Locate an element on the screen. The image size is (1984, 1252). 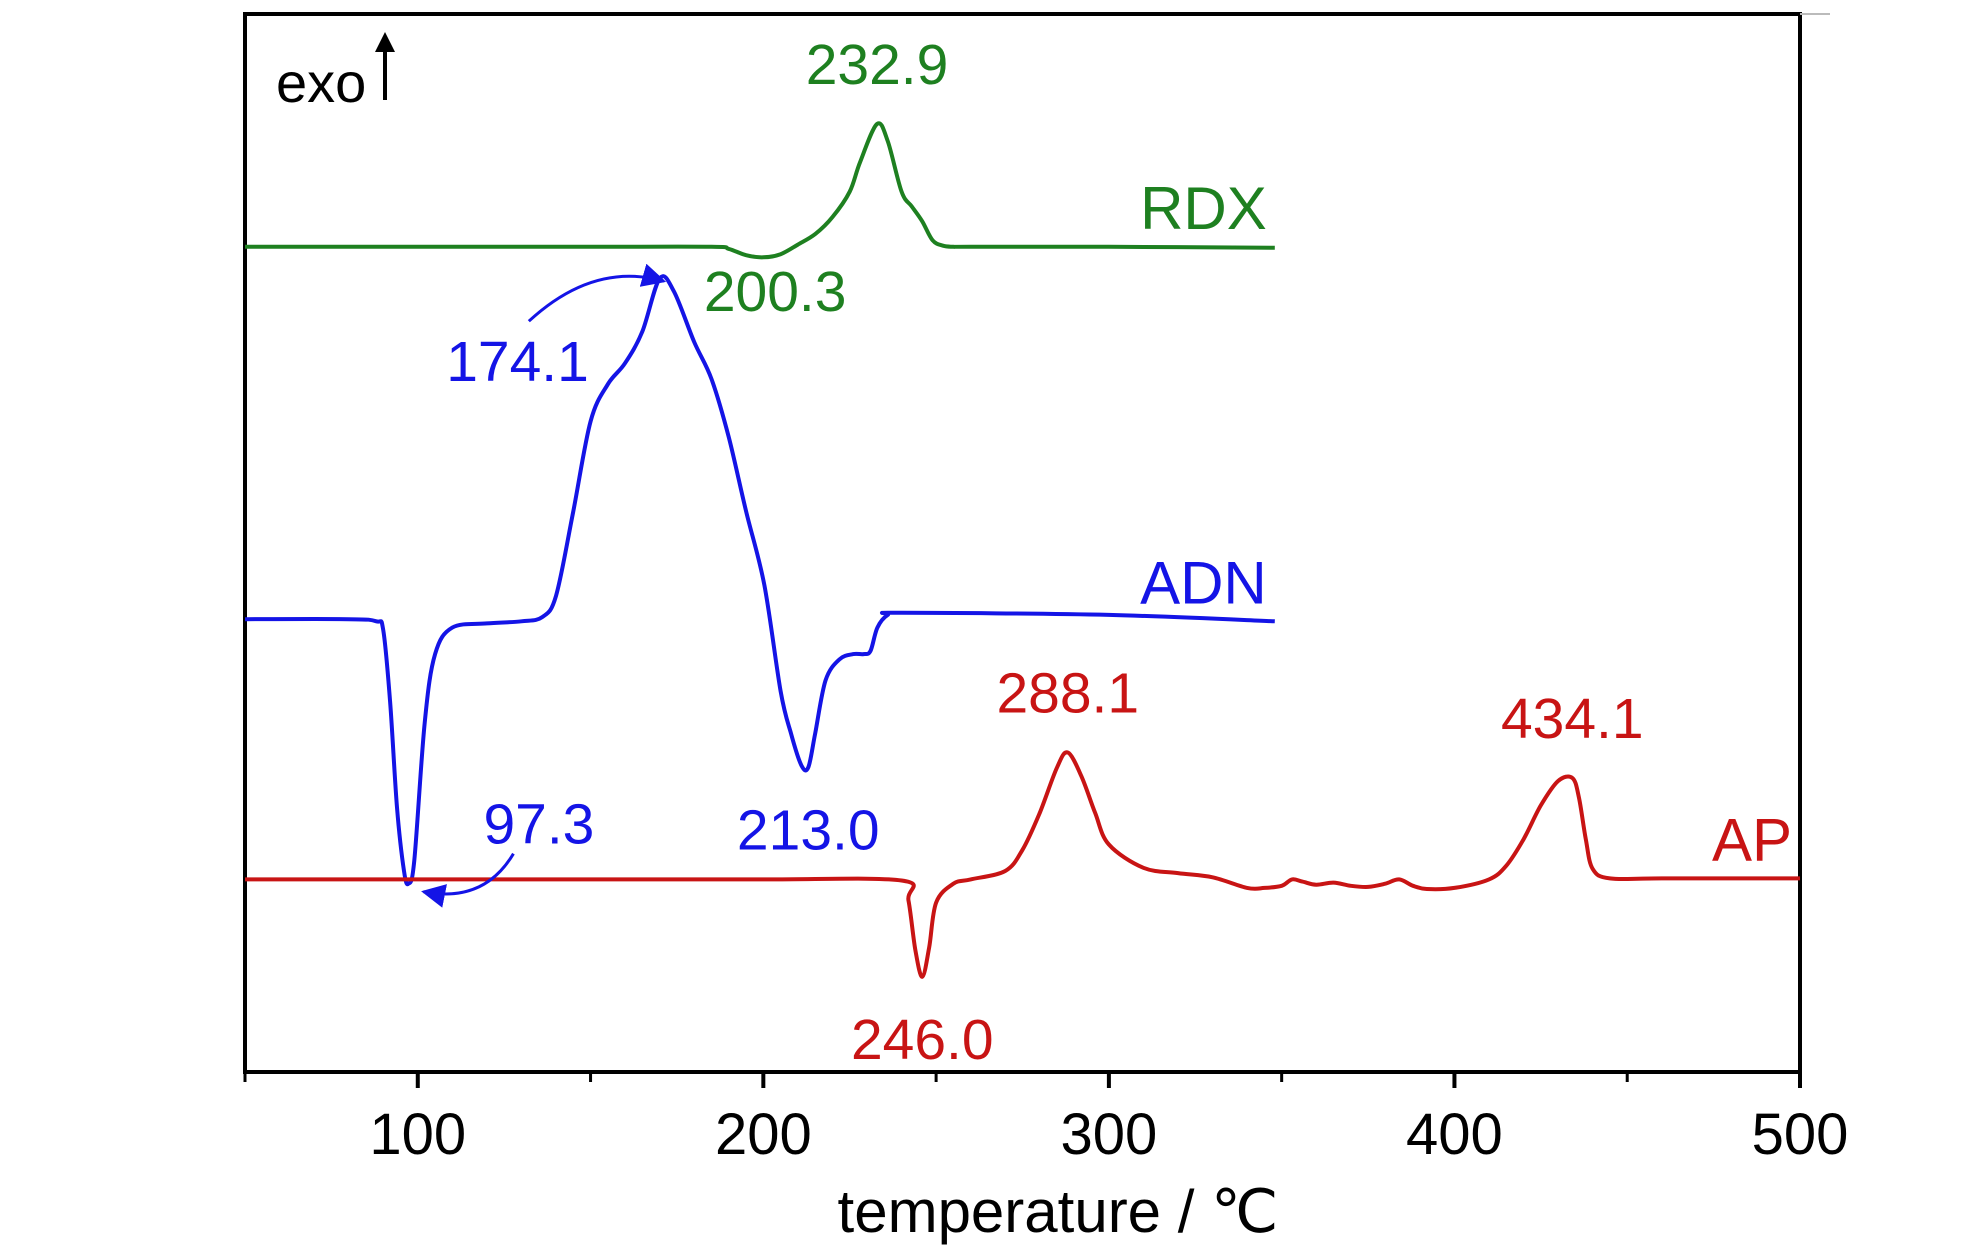
exo-label: exo is located at coordinates (321, 82).